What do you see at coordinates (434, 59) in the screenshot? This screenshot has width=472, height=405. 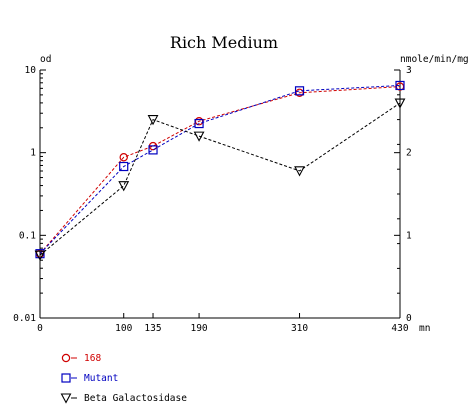 I see `right-axis-label: nmole/min/mg` at bounding box center [434, 59].